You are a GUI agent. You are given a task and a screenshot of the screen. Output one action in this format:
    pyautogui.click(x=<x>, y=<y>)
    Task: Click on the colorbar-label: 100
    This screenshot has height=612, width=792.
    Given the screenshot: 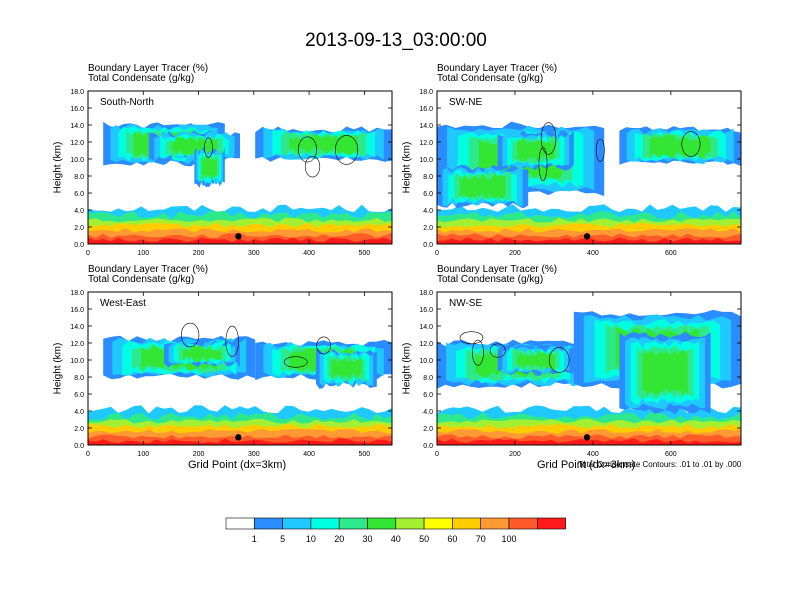 What is the action you would take?
    pyautogui.click(x=508, y=539)
    